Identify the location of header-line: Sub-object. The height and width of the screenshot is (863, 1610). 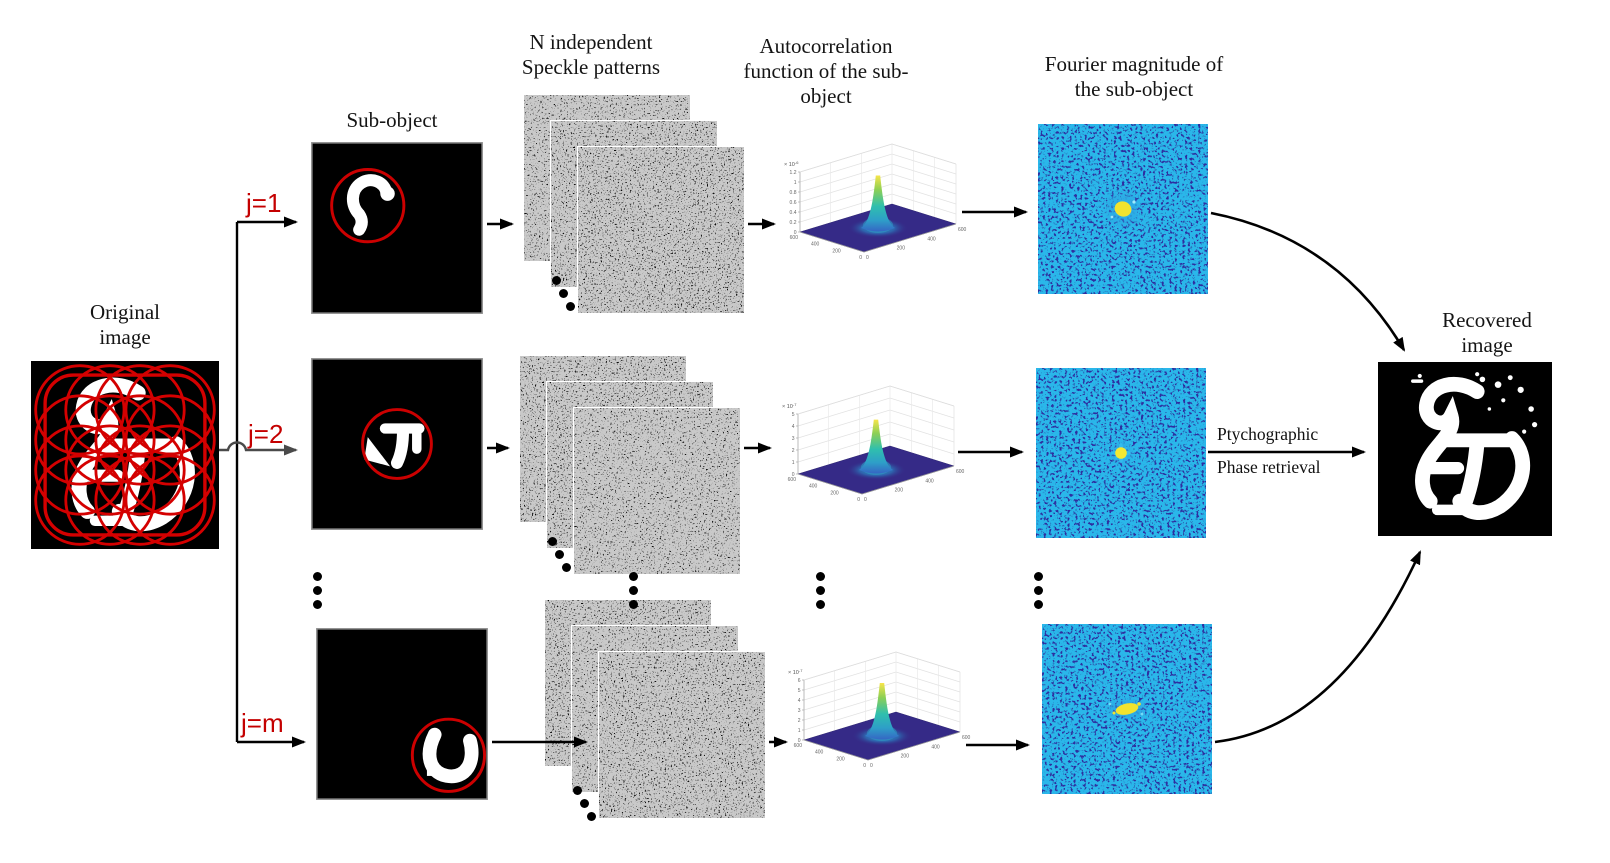
(392, 120).